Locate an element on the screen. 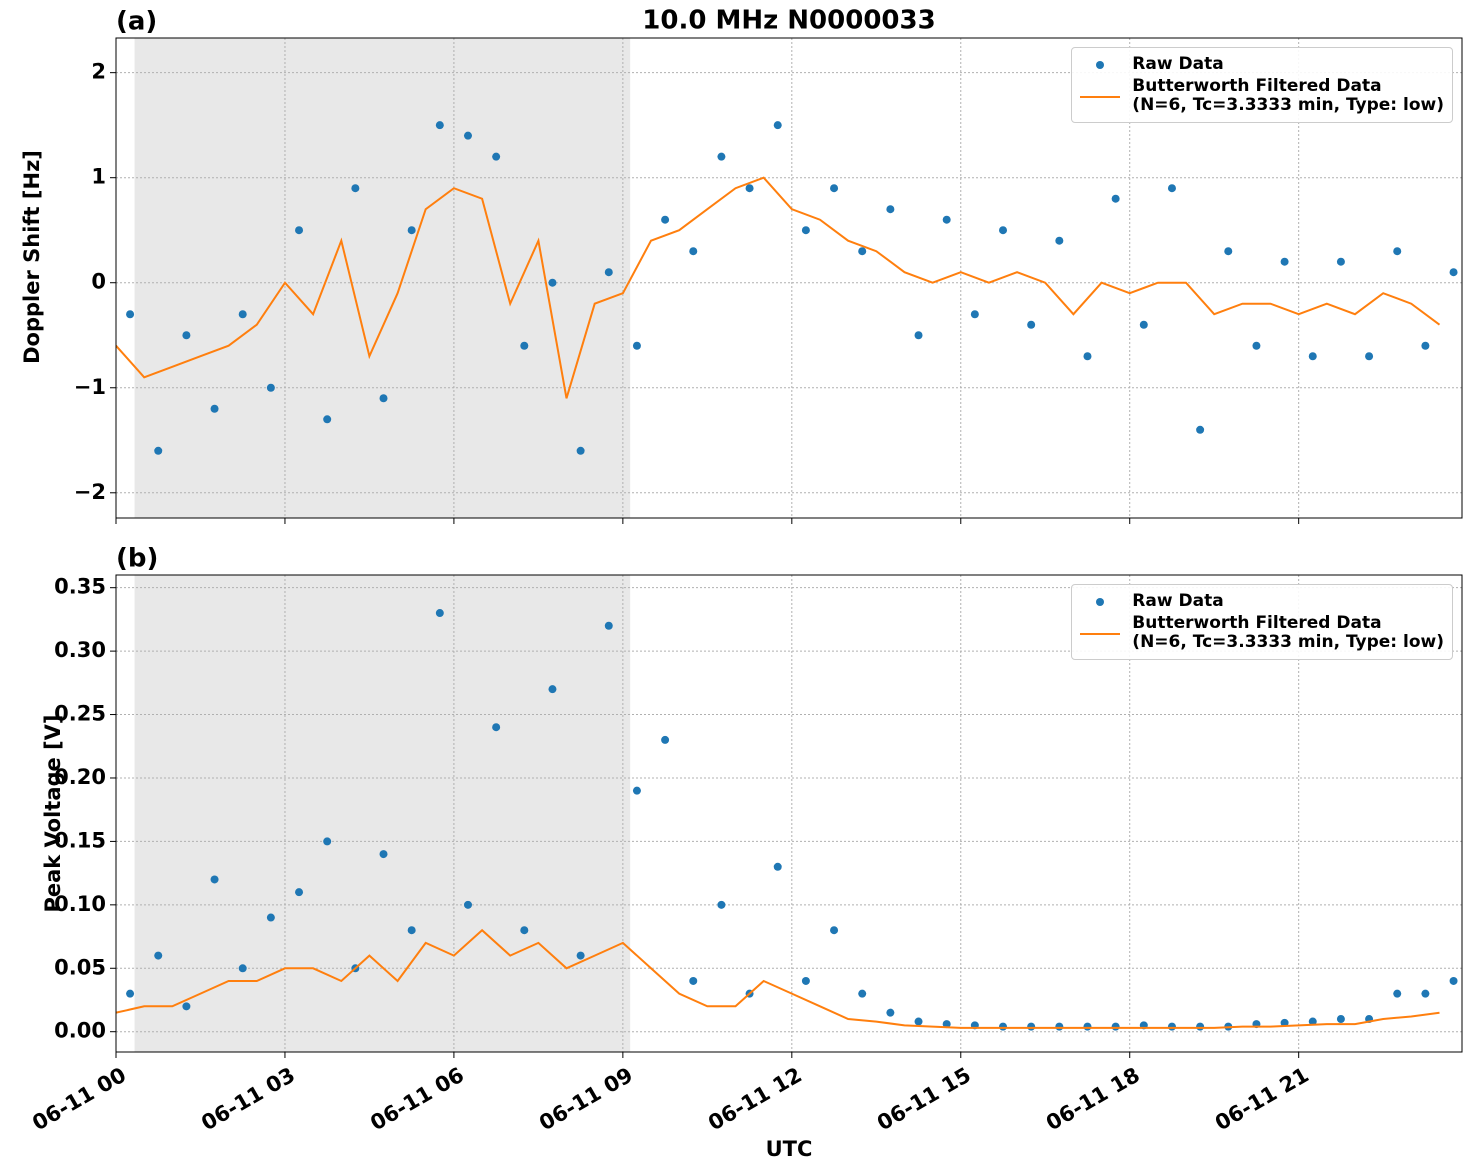 This screenshot has width=1472, height=1172. y-tick-label: 0.00 is located at coordinates (80, 1031).